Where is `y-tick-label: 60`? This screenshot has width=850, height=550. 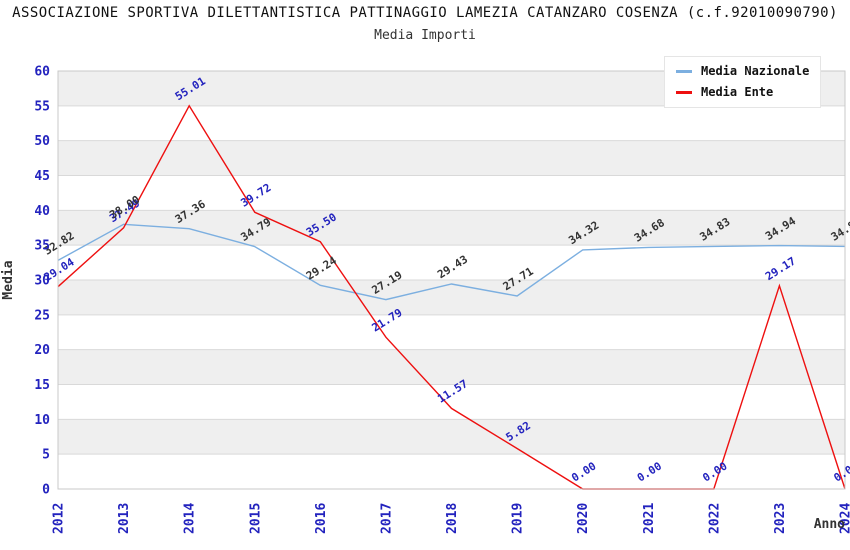 y-tick-label: 60 is located at coordinates (42, 72).